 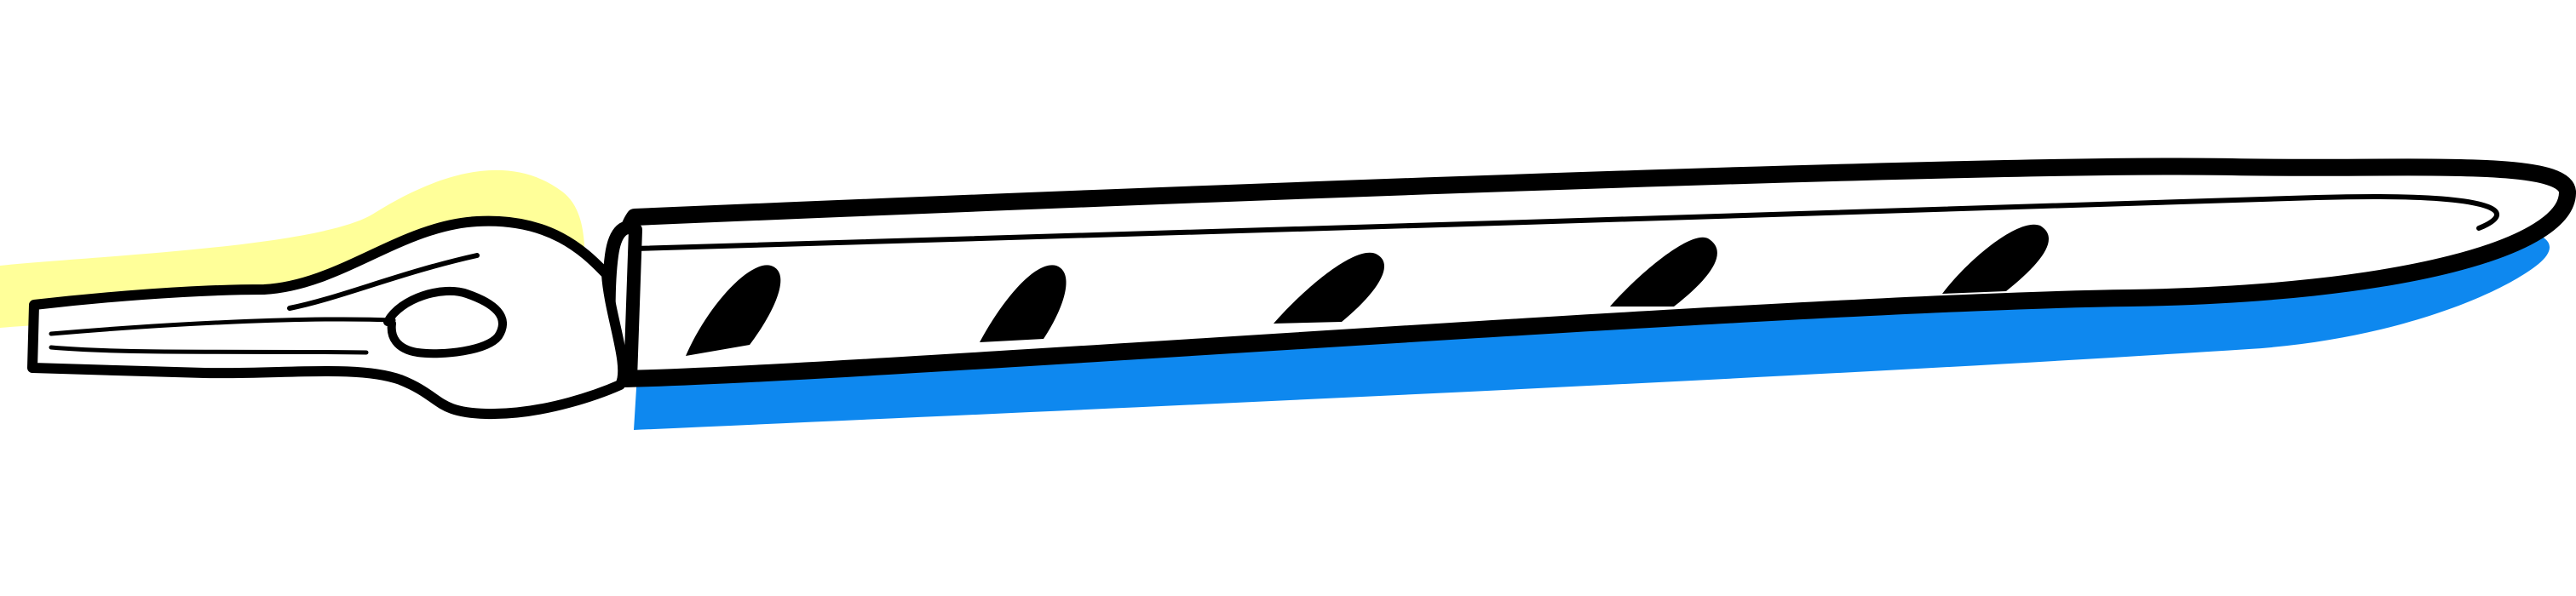 I want to click on brush-curl-shape, so click(x=445, y=322).